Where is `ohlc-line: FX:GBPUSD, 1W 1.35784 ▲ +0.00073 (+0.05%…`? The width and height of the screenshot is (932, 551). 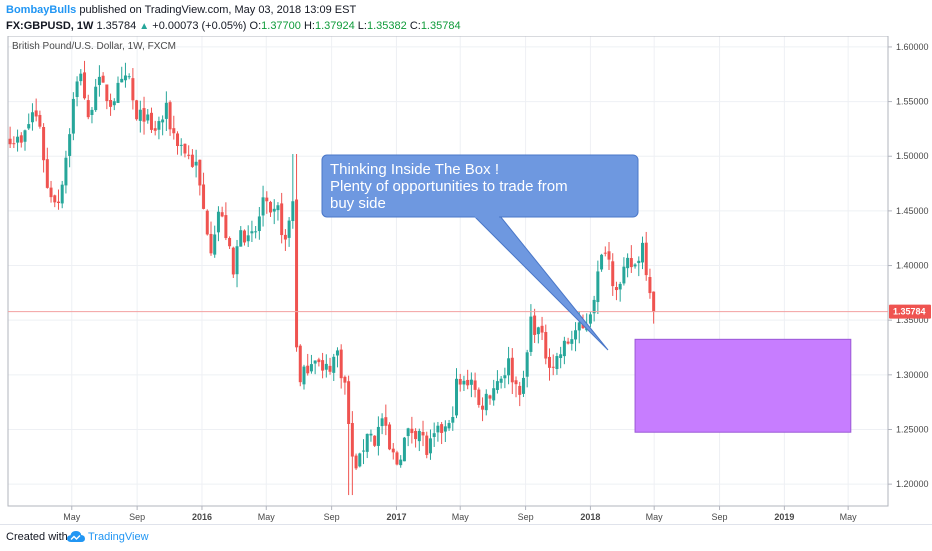 ohlc-line: FX:GBPUSD, 1W 1.35784 ▲ +0.00073 (+0.05%… is located at coordinates (233, 26).